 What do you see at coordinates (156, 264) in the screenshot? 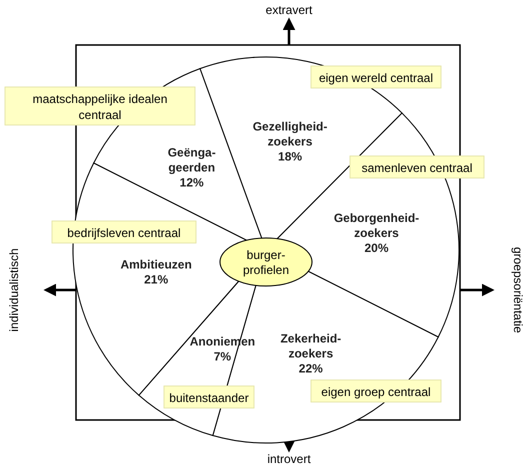
I see `slice-label: Ambitieuzen` at bounding box center [156, 264].